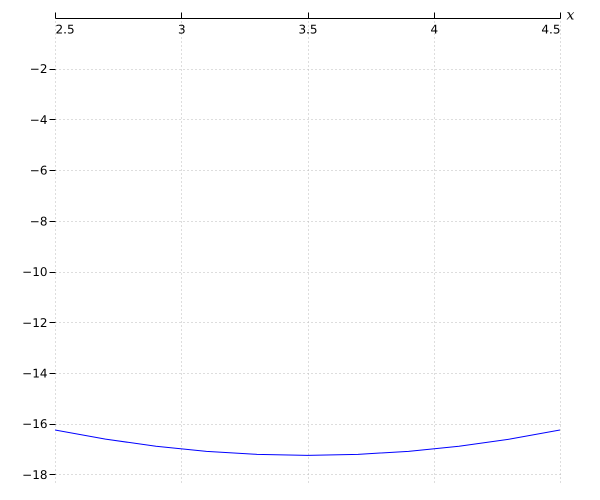 This screenshot has height=500, width=600. I want to click on y-tick-label: −14, so click(35, 373).